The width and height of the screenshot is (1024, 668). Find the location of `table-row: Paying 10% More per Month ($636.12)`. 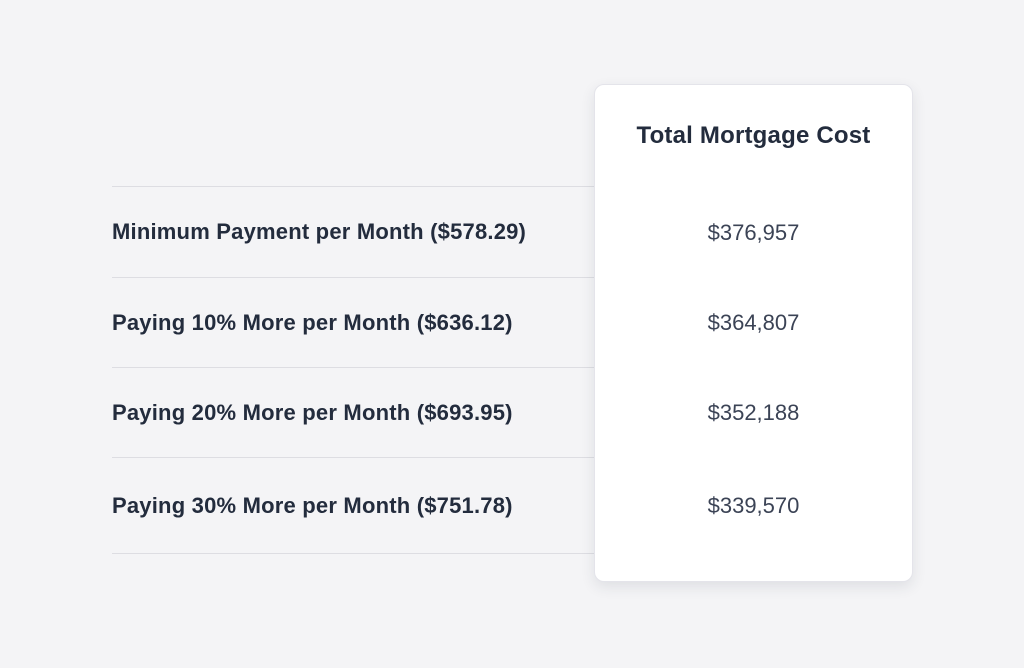

table-row: Paying 10% More per Month ($636.12) is located at coordinates (353, 322).